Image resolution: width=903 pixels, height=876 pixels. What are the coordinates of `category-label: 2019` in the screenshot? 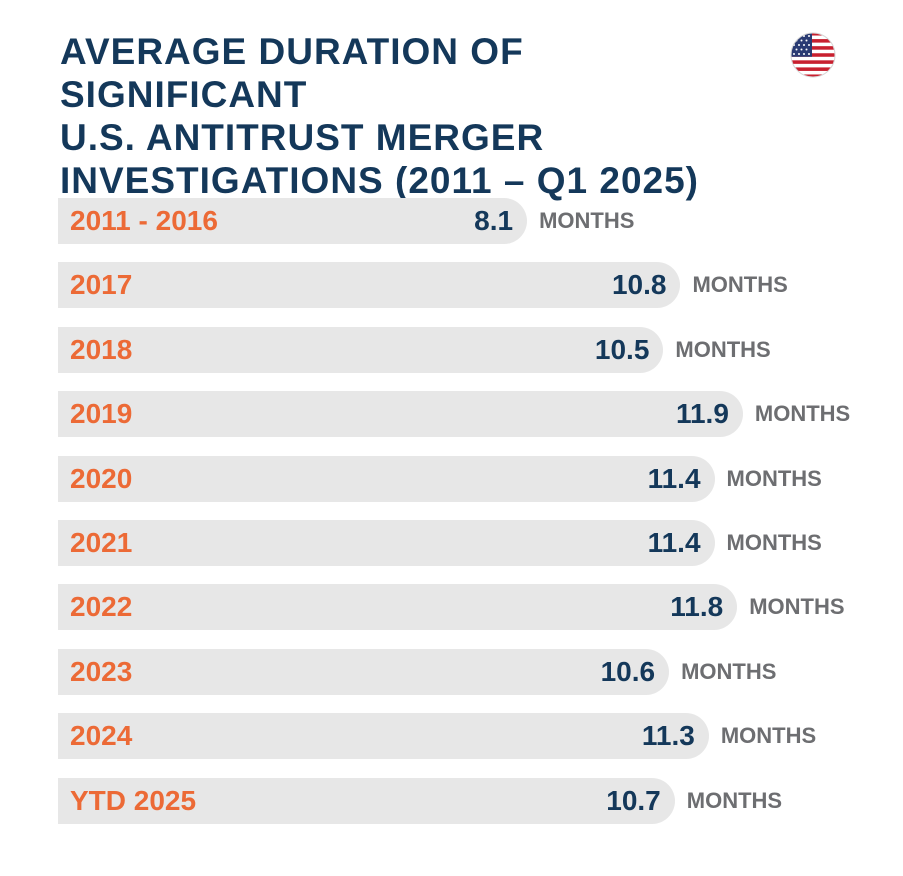 It's located at (101, 414).